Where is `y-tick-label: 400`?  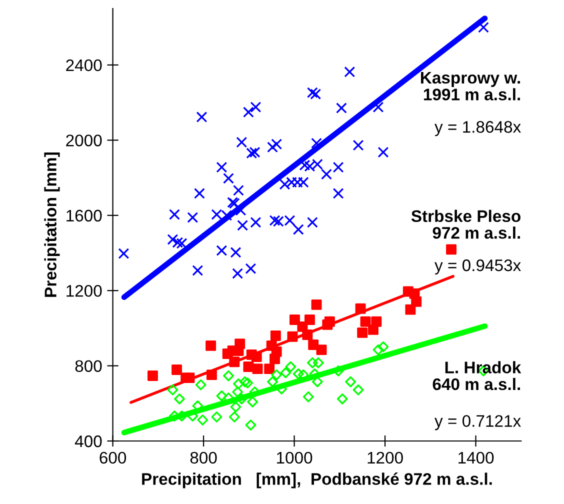 y-tick-label: 400 is located at coordinates (88, 441).